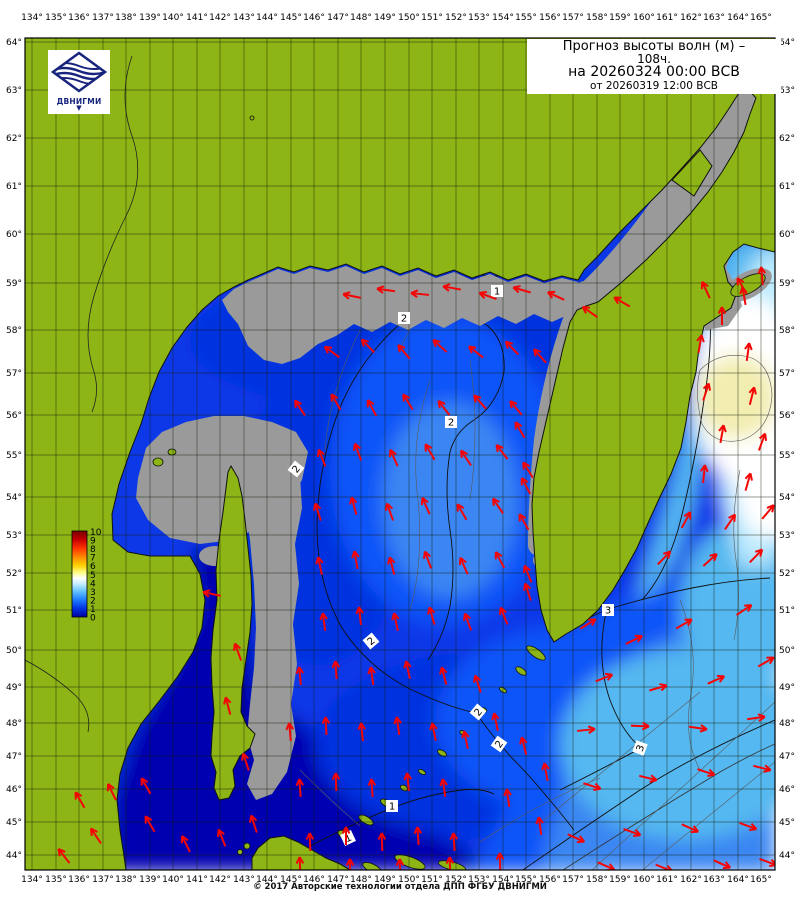 The width and height of the screenshot is (800, 900). I want to click on title-line-1: Прогноз высоты волн (м) –, so click(654, 46).